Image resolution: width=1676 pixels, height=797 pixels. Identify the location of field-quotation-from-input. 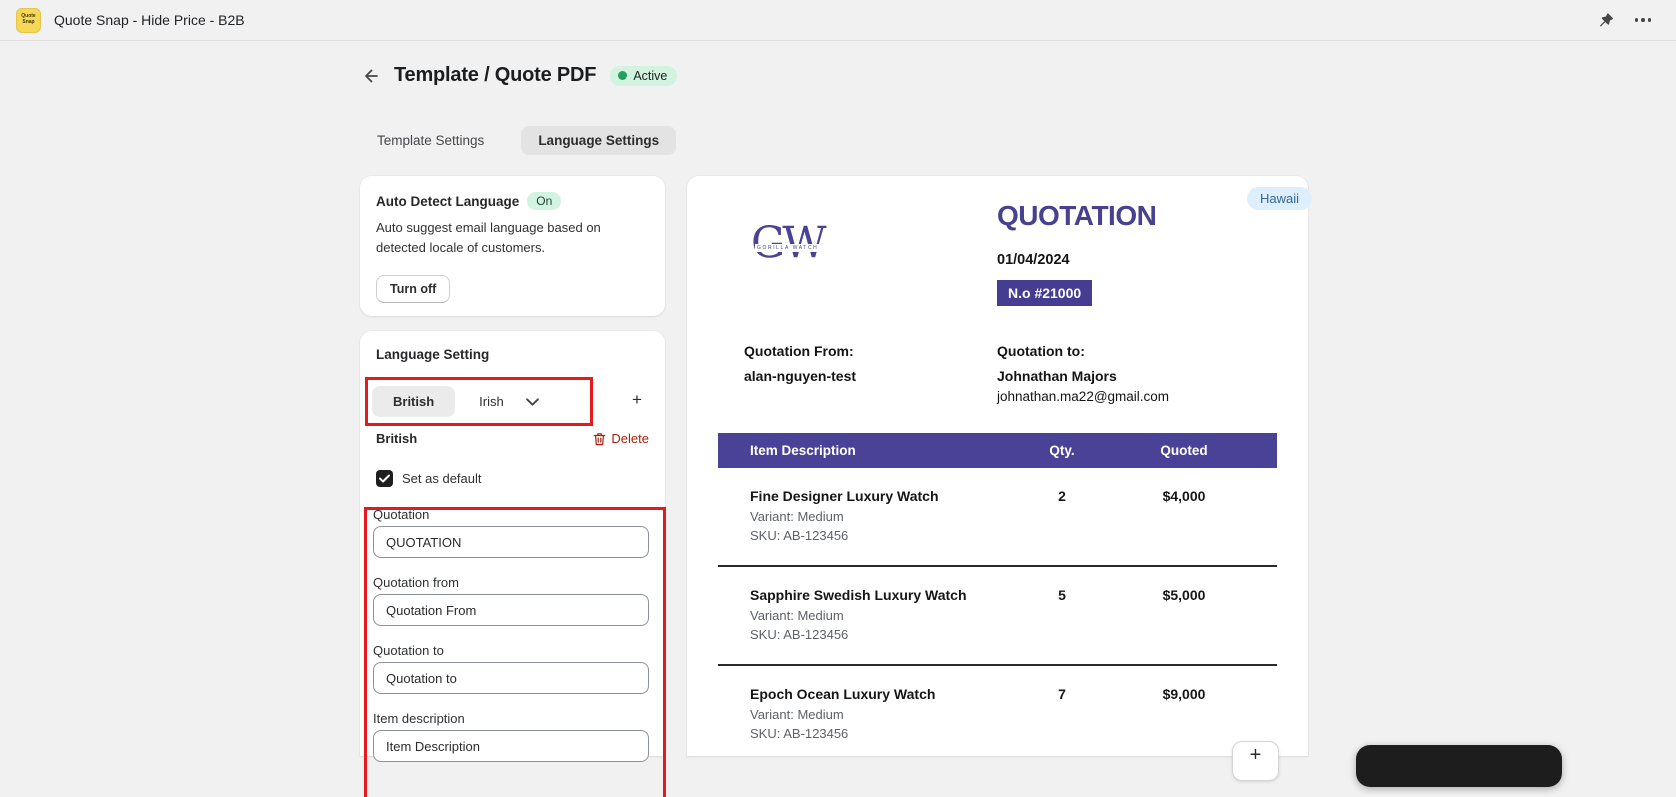
(511, 610).